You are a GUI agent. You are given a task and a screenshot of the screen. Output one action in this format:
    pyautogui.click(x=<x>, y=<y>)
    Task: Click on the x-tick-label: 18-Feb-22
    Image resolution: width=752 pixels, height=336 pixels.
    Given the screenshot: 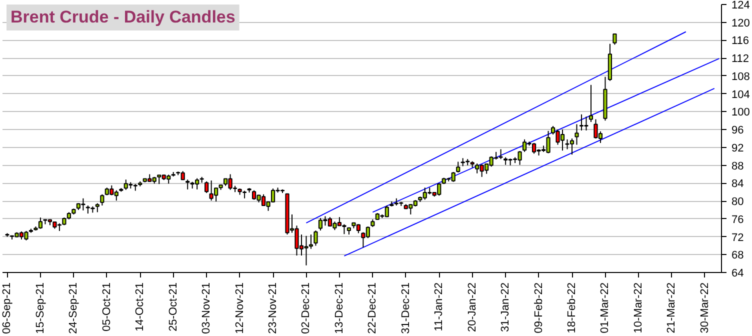 What is the action you would take?
    pyautogui.click(x=572, y=308)
    